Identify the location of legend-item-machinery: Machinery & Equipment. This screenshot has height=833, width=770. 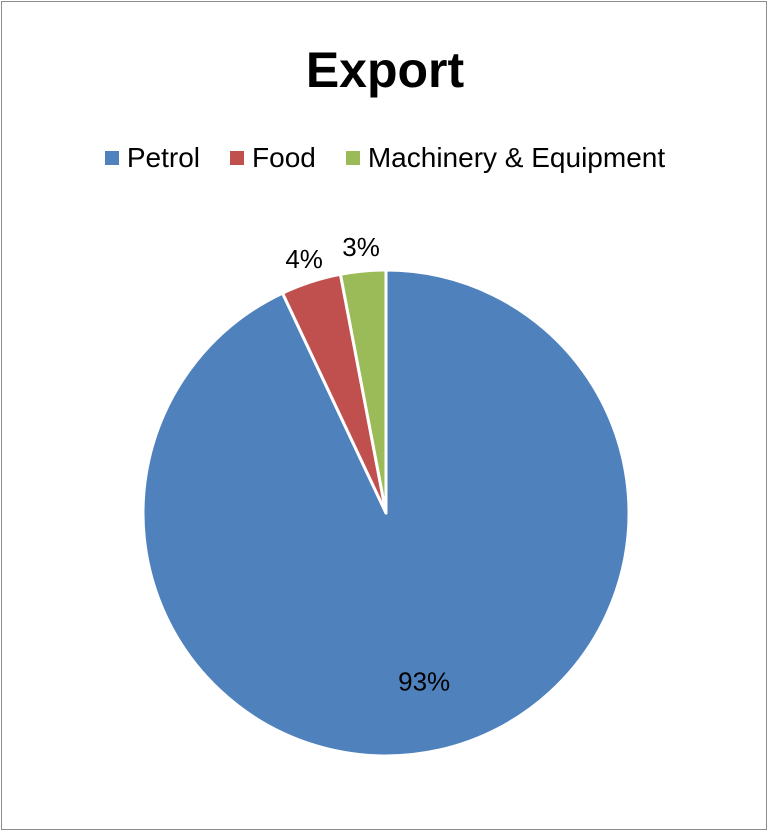
(505, 158).